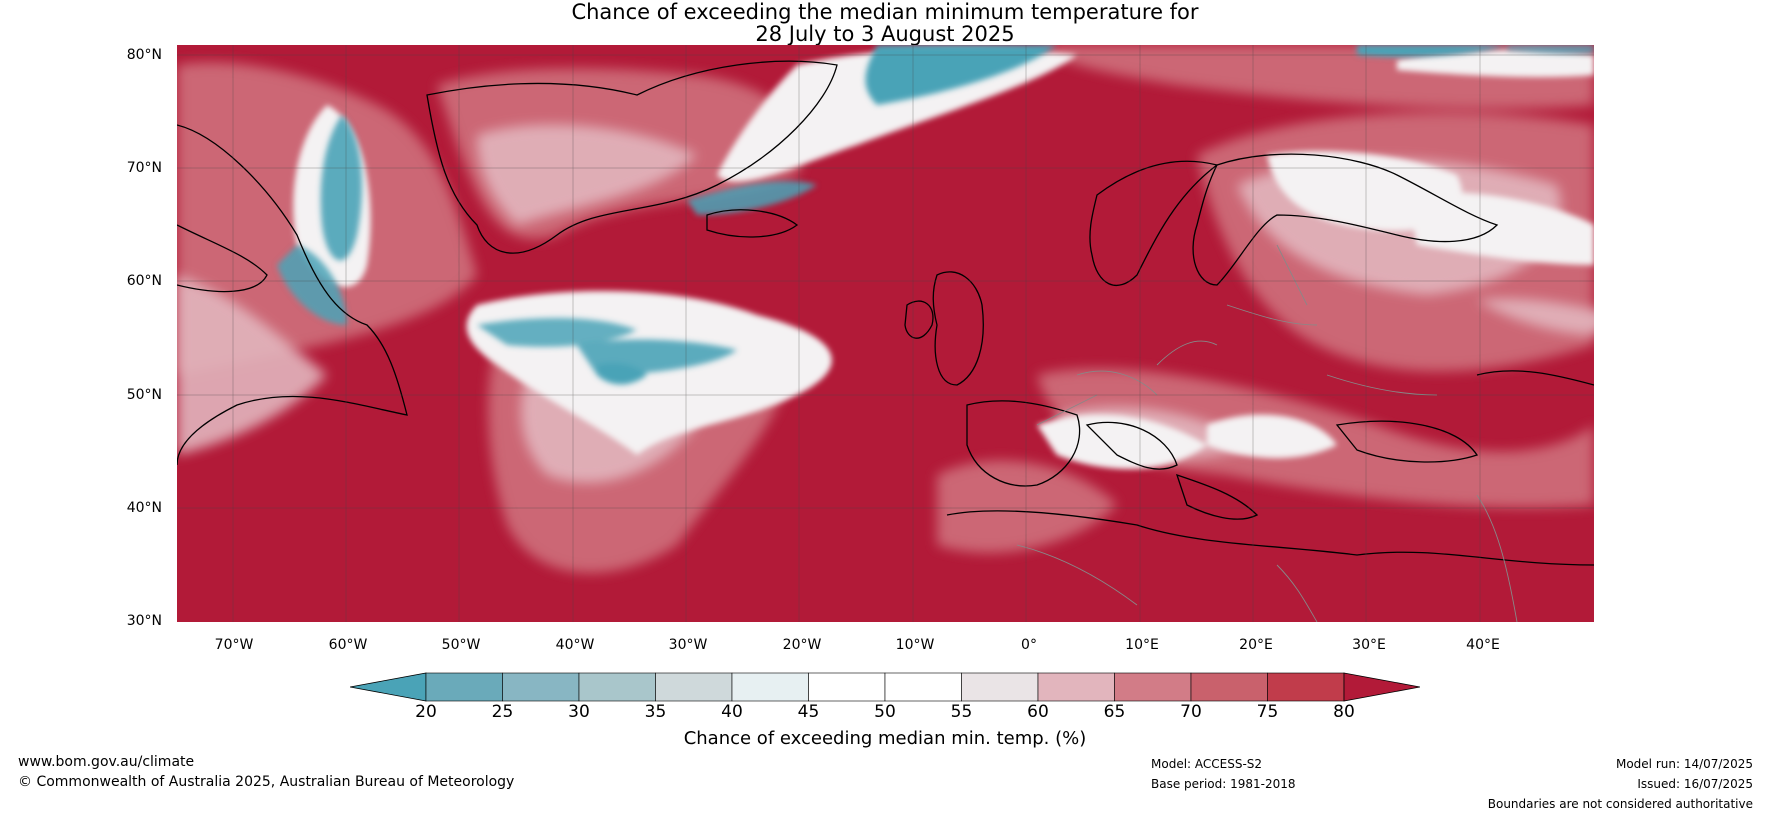  I want to click on colorbar-tick-label: 40, so click(732, 712).